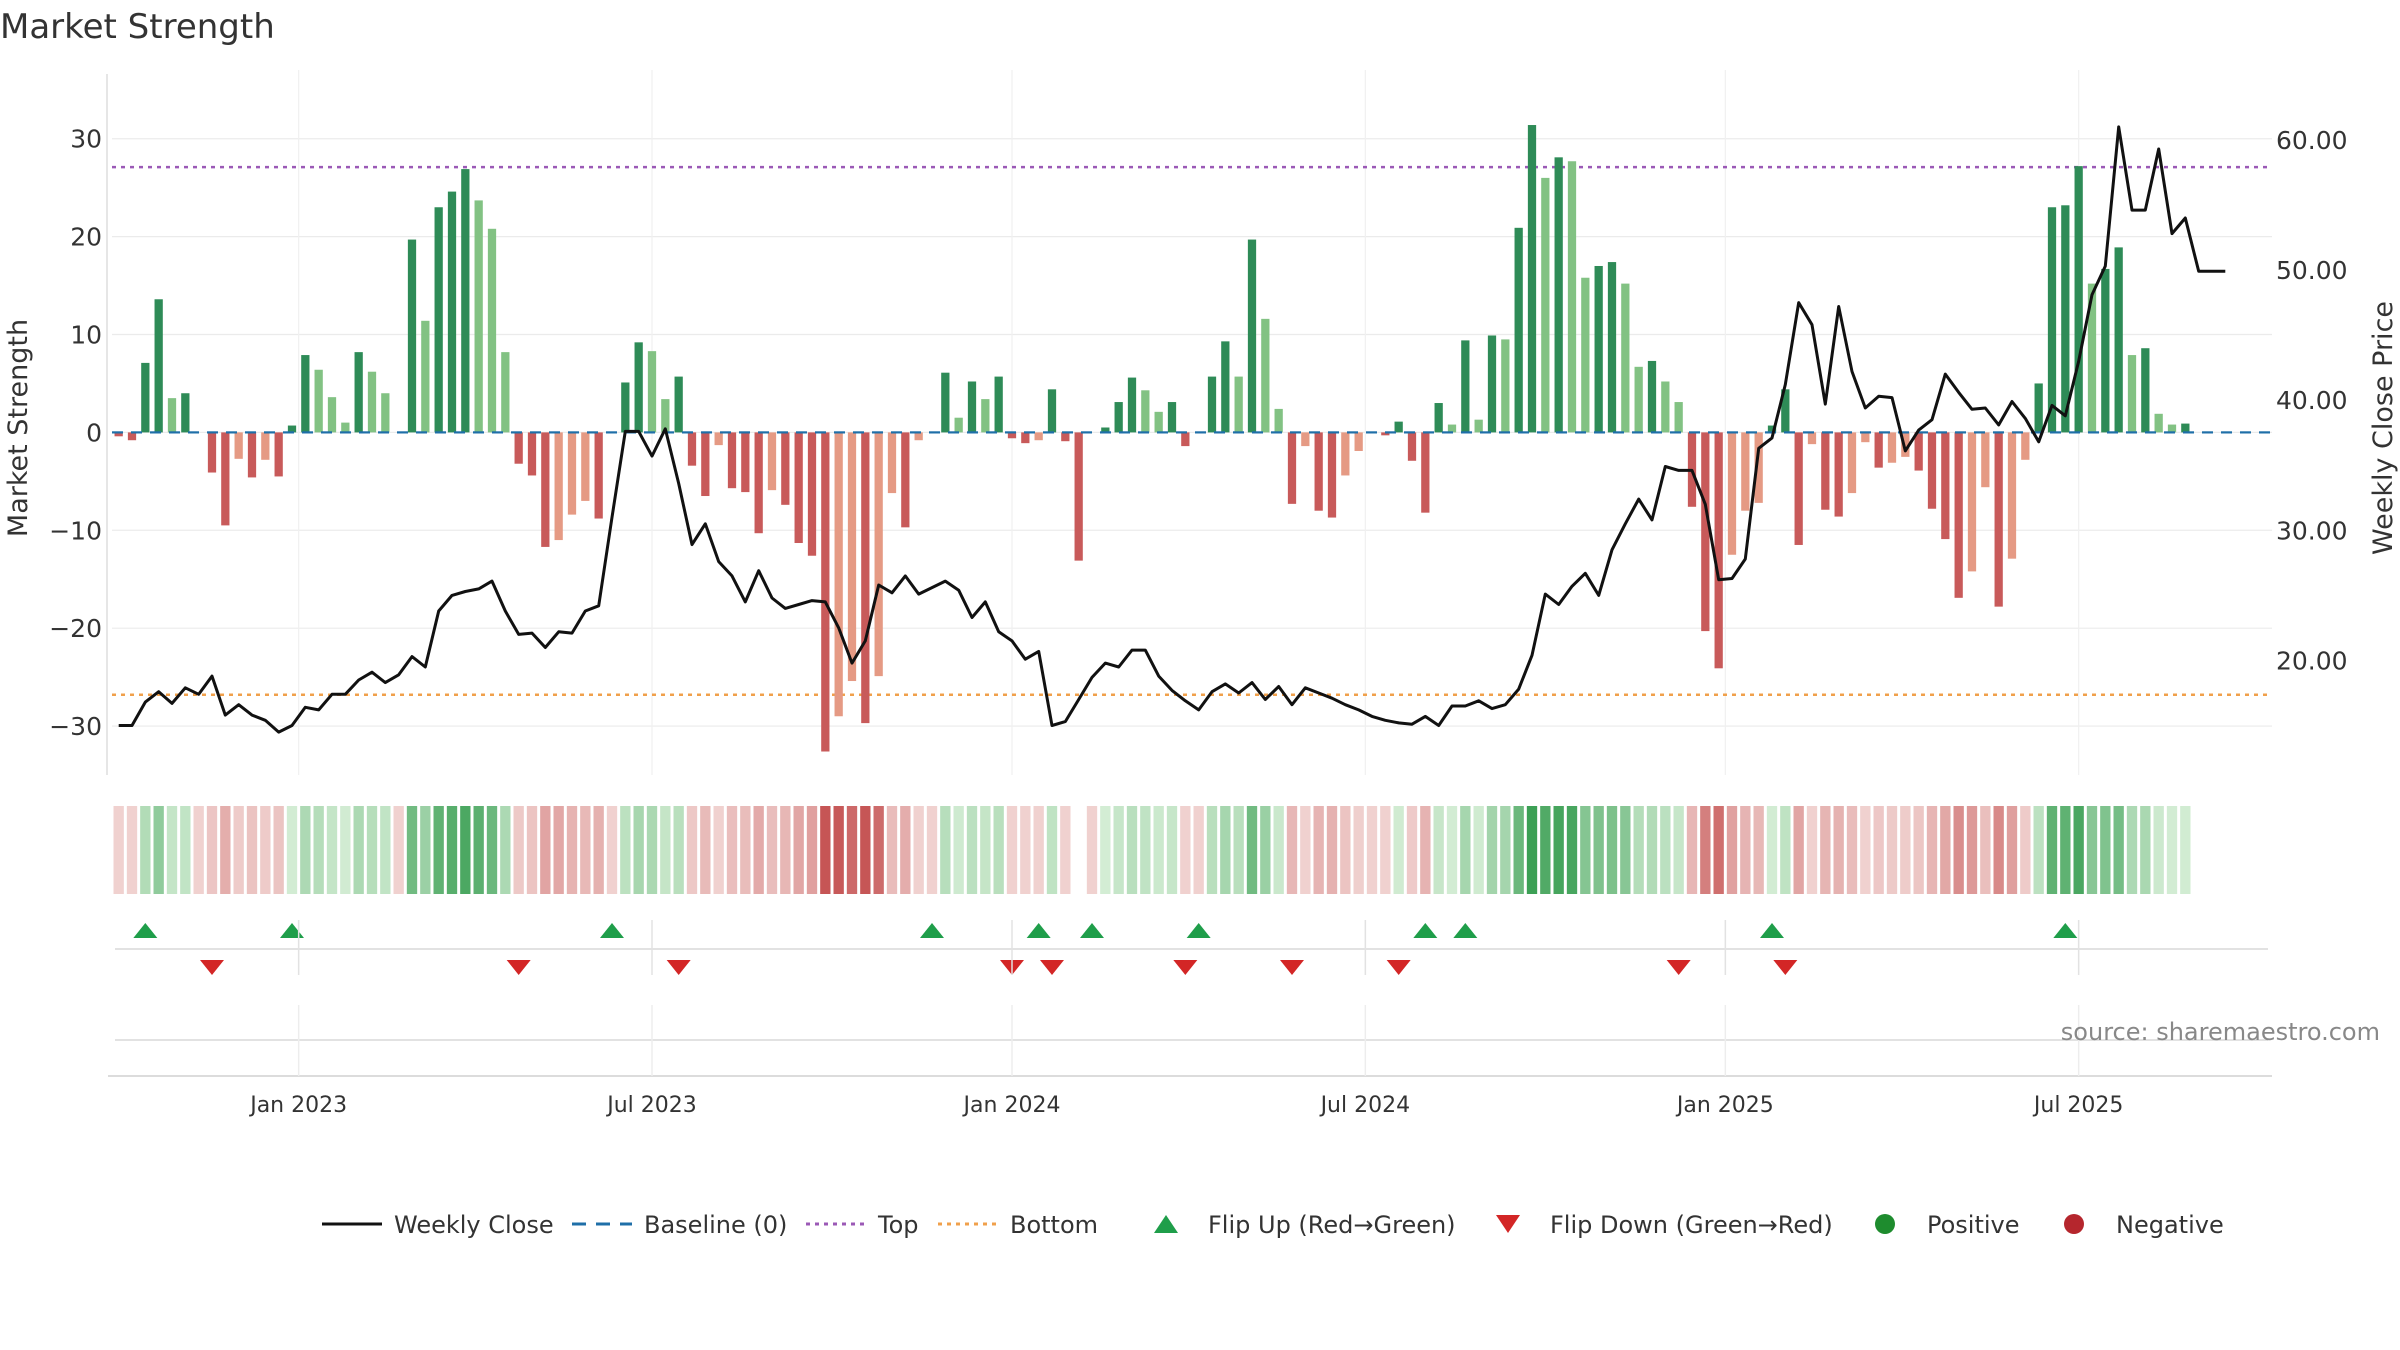  I want to click on legend-item: Positive, so click(1947, 1225).